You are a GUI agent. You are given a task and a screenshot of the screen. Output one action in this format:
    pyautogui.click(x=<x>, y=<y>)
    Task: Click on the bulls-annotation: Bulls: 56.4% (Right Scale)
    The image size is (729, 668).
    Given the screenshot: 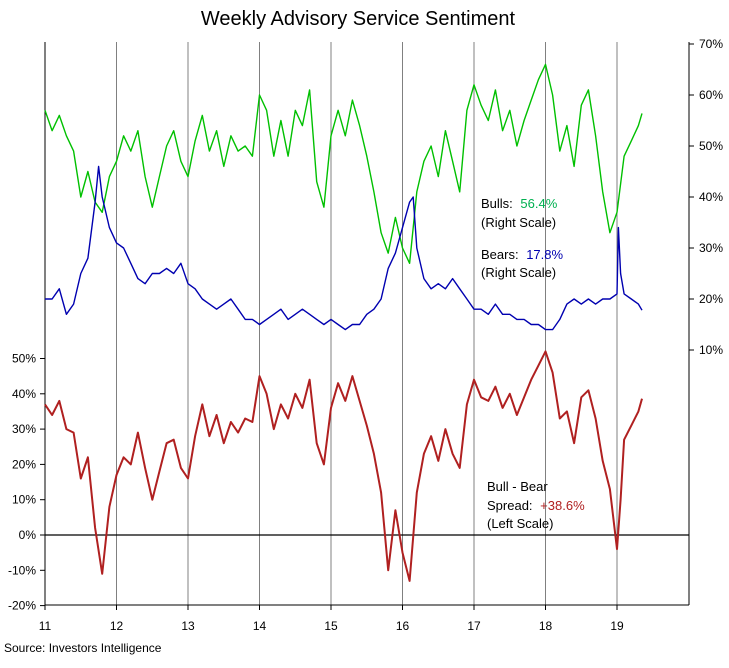 What is the action you would take?
    pyautogui.click(x=519, y=213)
    